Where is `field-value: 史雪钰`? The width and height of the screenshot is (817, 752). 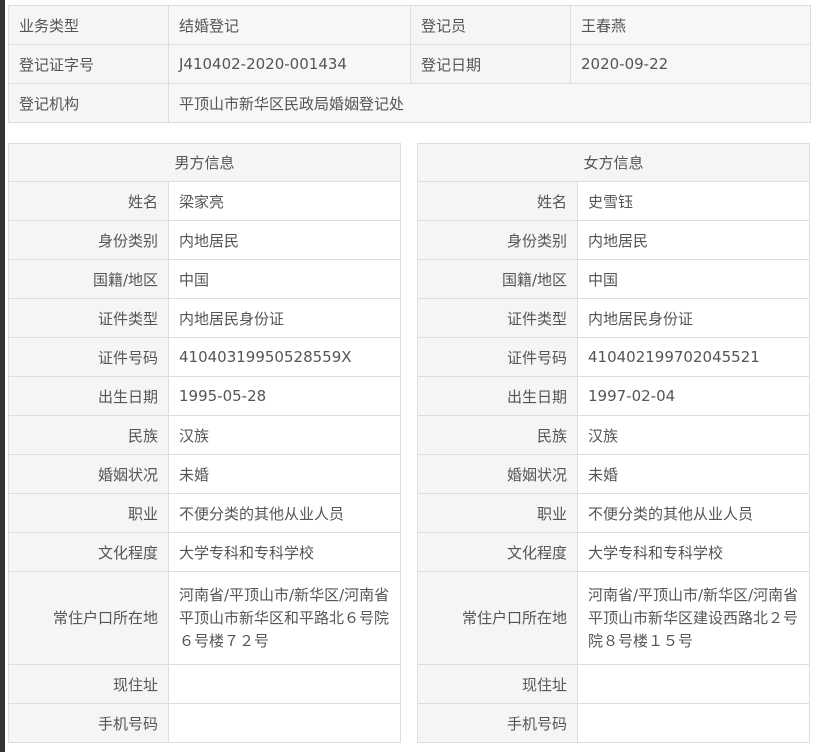
field-value: 史雪钰 is located at coordinates (693, 201).